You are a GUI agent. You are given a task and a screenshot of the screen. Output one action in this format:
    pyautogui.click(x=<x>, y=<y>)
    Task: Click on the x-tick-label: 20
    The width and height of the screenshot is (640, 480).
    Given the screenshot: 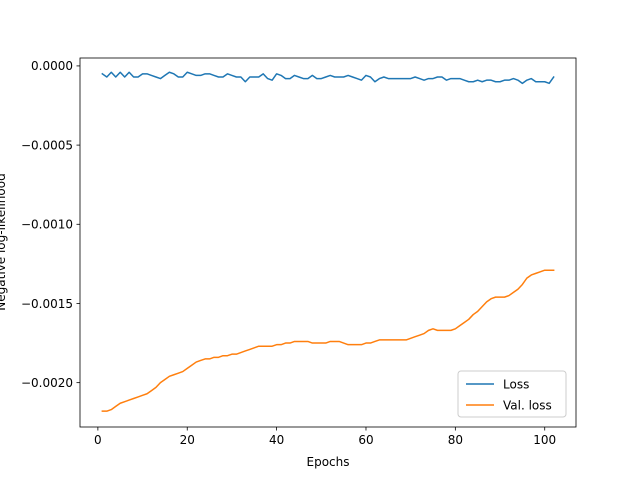 What is the action you would take?
    pyautogui.click(x=187, y=440)
    